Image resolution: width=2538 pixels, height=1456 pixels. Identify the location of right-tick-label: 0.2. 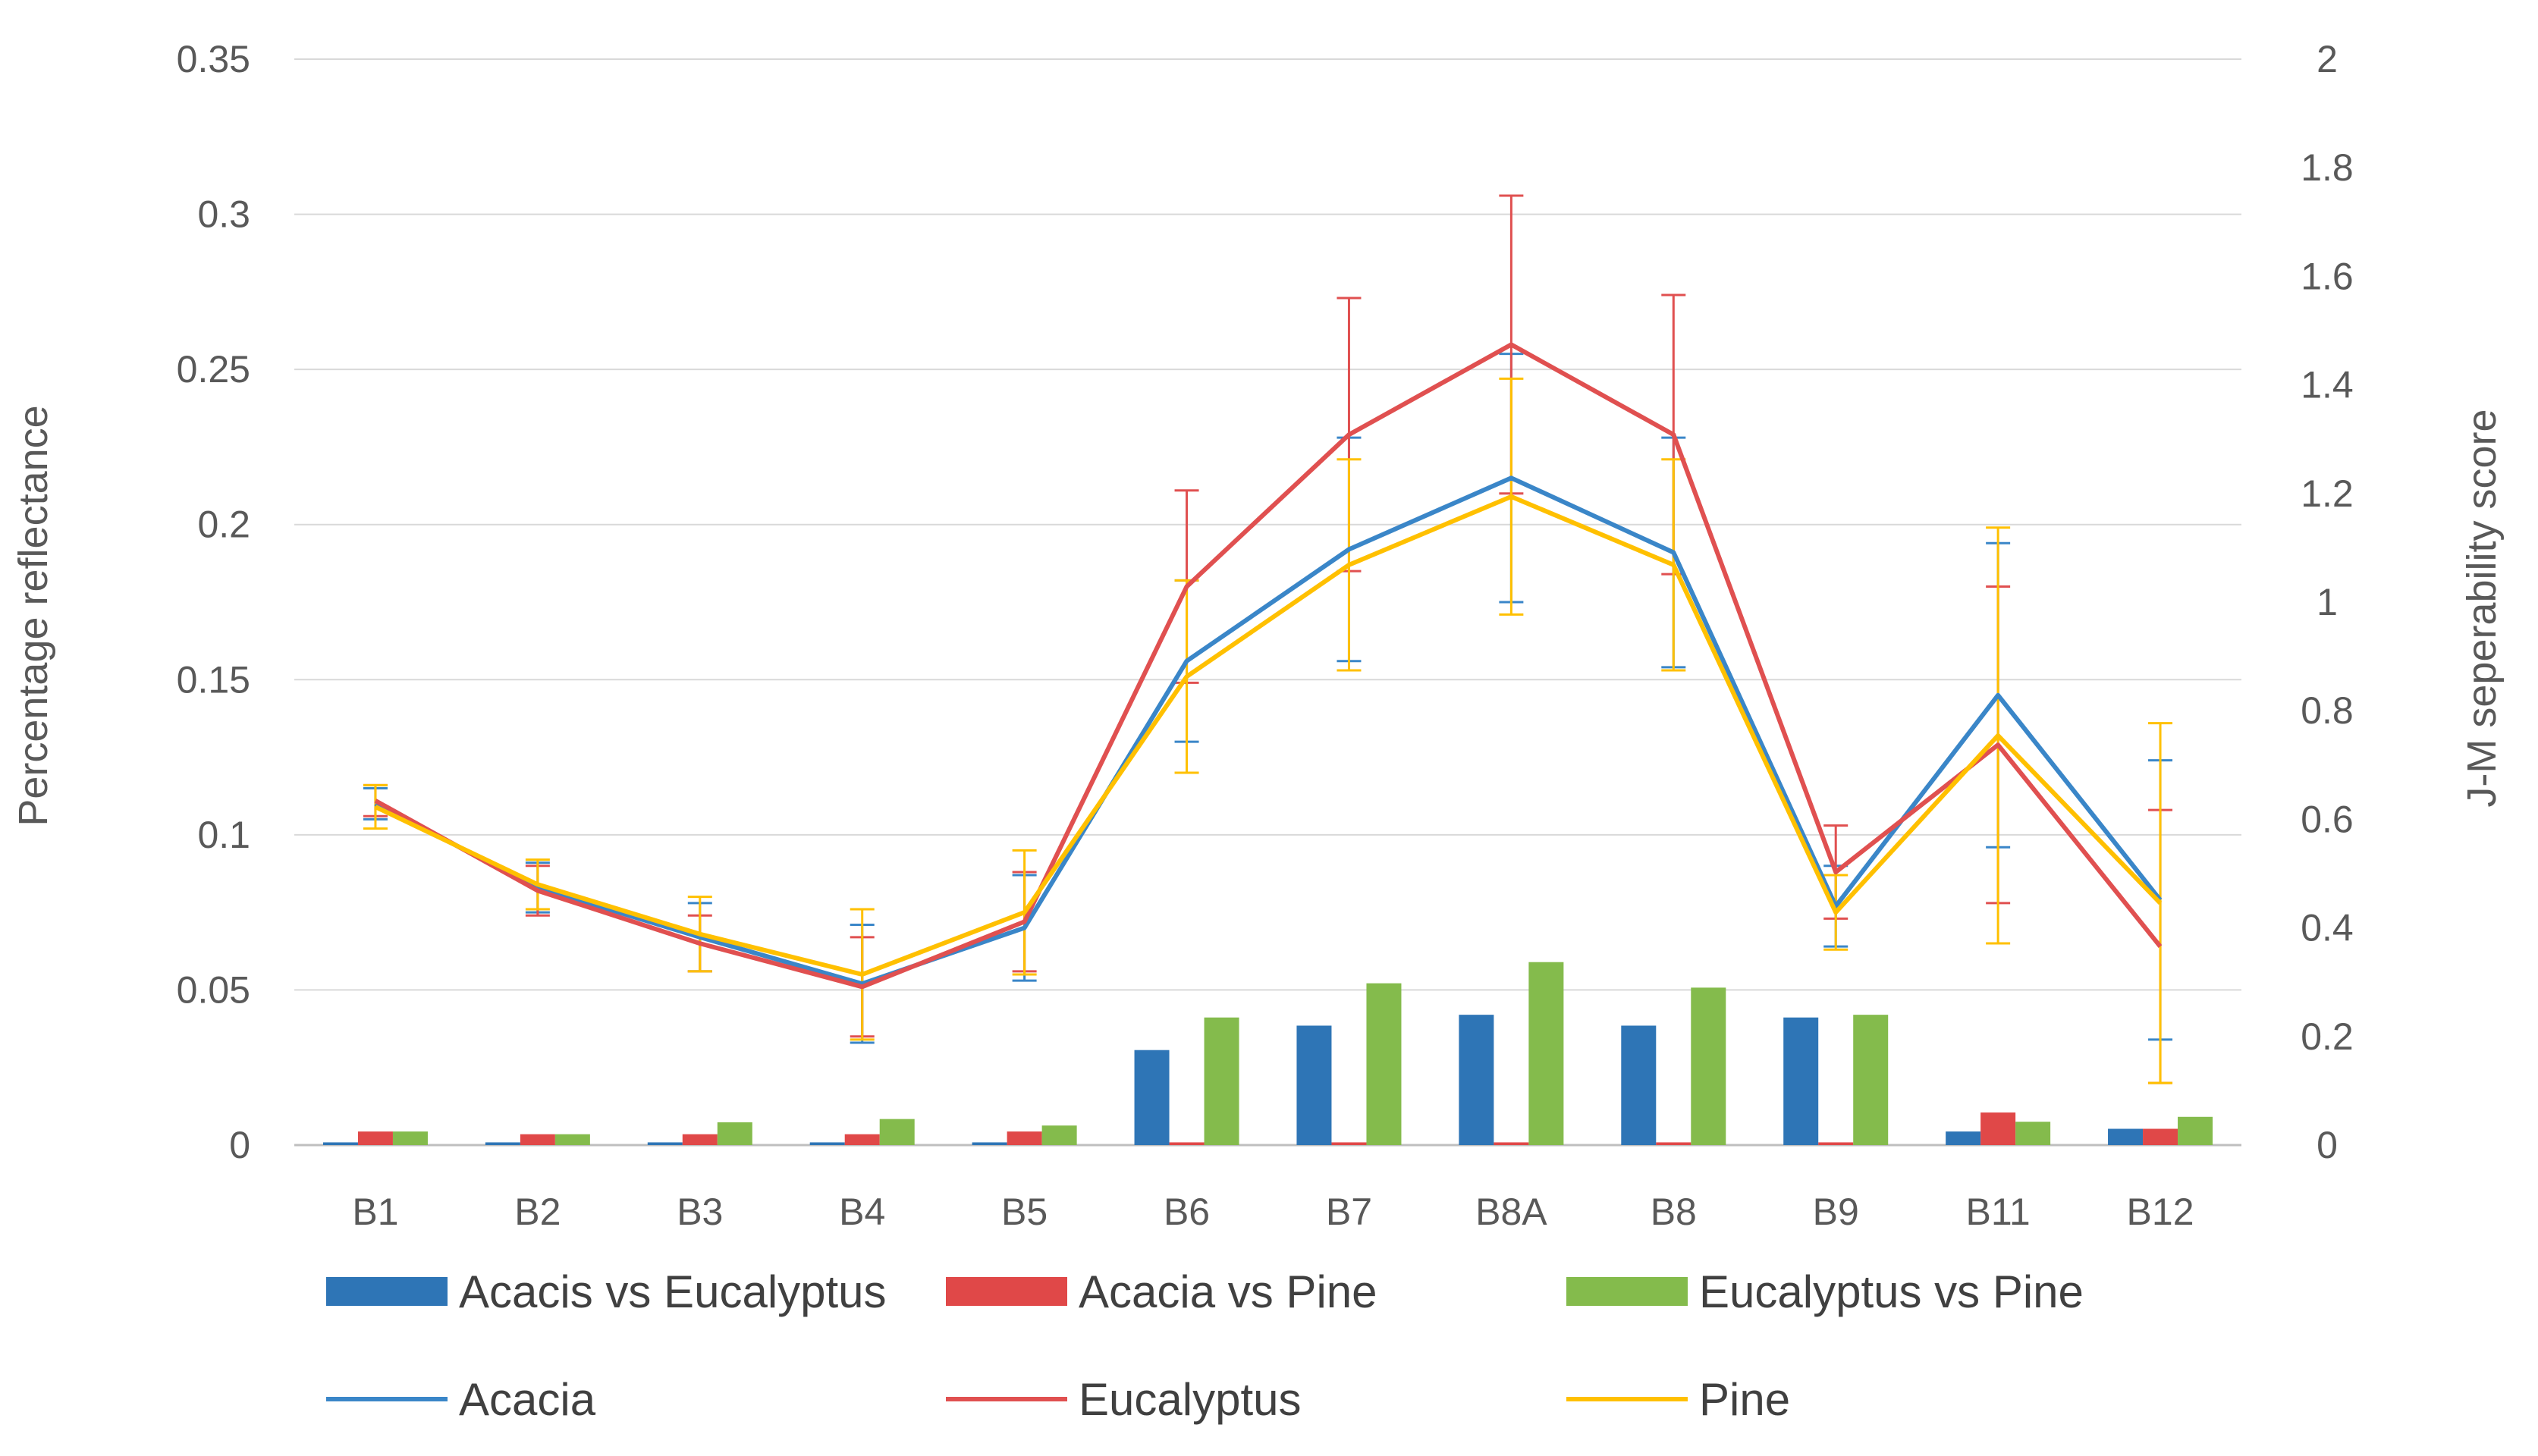
(2327, 1036).